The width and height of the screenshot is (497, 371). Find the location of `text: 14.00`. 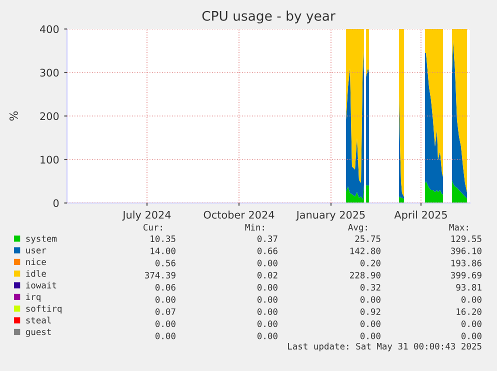

text: 14.00 is located at coordinates (163, 251).